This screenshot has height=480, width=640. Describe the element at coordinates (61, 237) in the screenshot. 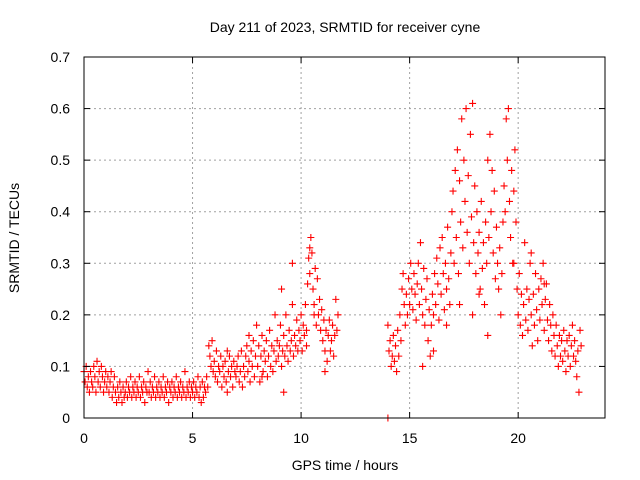

I see `y-tick-labels: 0 0.1 0.2 0.3 0.4 0.5 0.6 0.7` at that location.